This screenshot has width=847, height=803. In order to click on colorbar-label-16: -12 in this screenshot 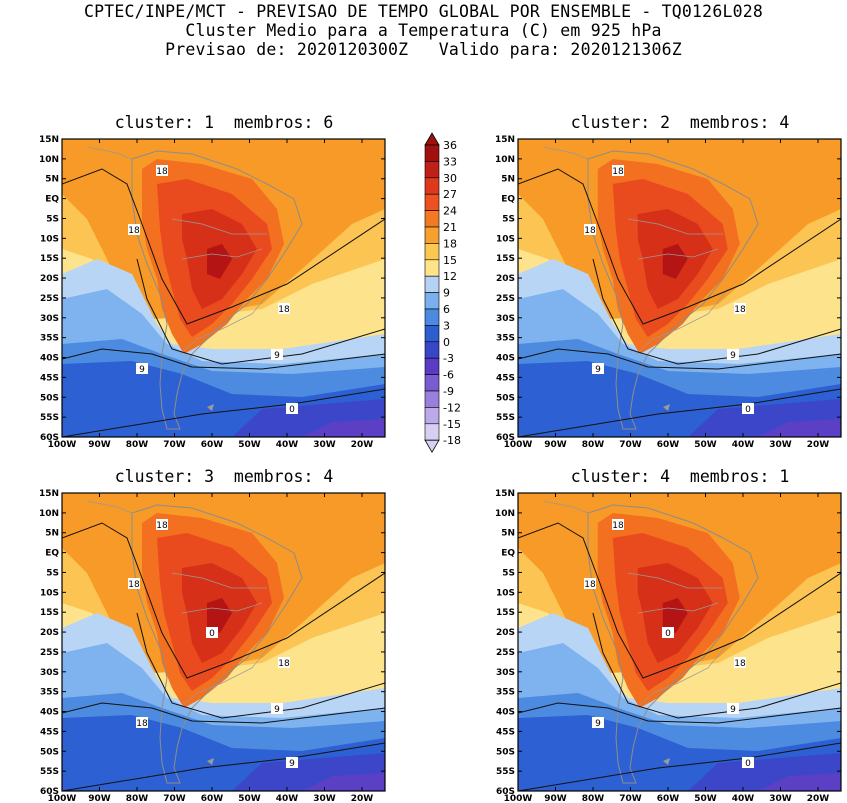, I will do `click(452, 407)`.